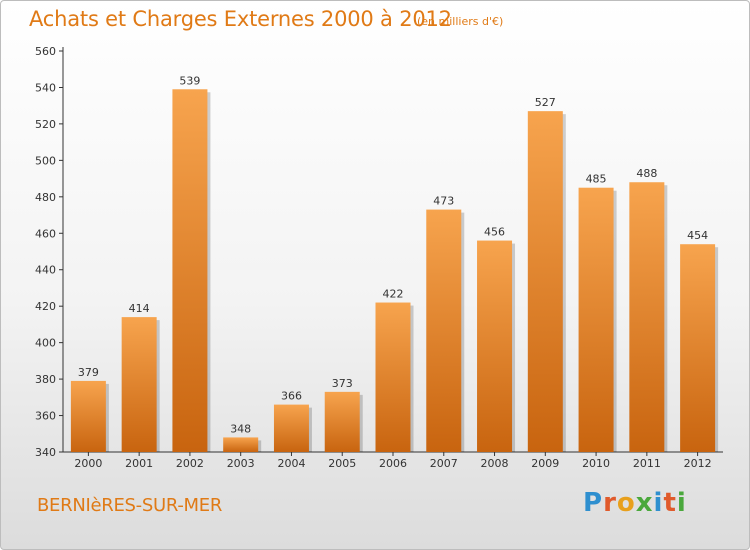 This screenshot has height=550, width=750. I want to click on y-tick-label: 560, so click(45, 51).